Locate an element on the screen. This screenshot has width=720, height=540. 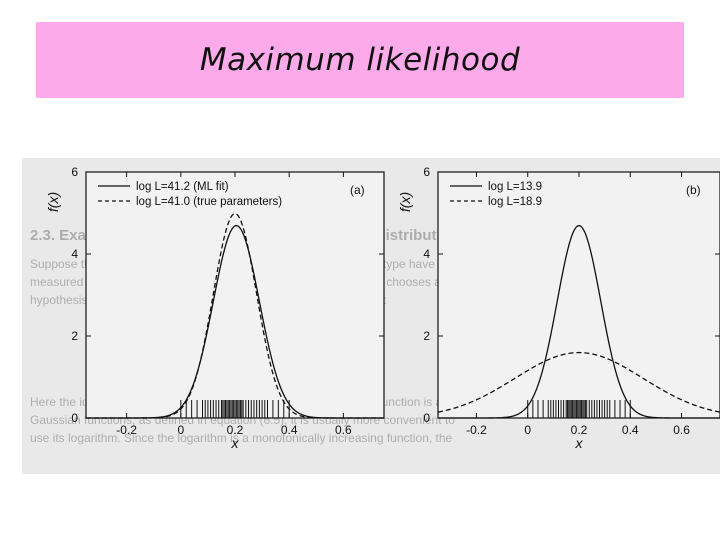
legend-label: log L=41.0 (true parameters) is located at coordinates (209, 202).